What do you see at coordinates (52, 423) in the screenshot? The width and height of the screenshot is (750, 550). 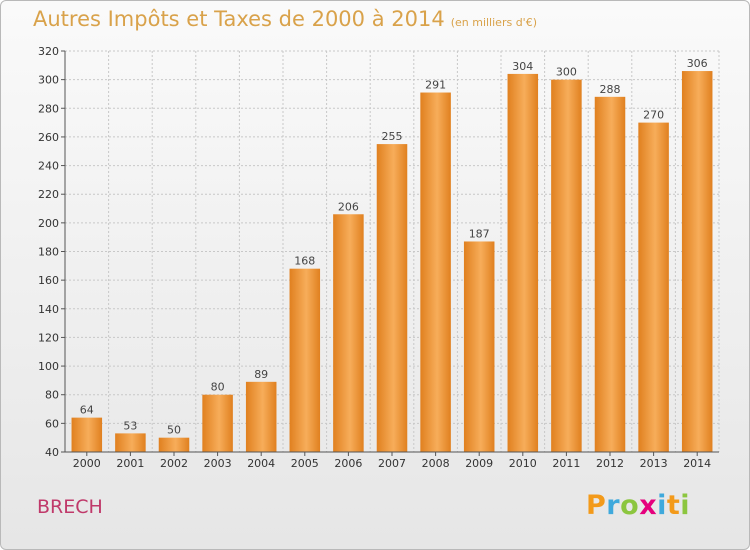 I see `y-tick-label: 60` at bounding box center [52, 423].